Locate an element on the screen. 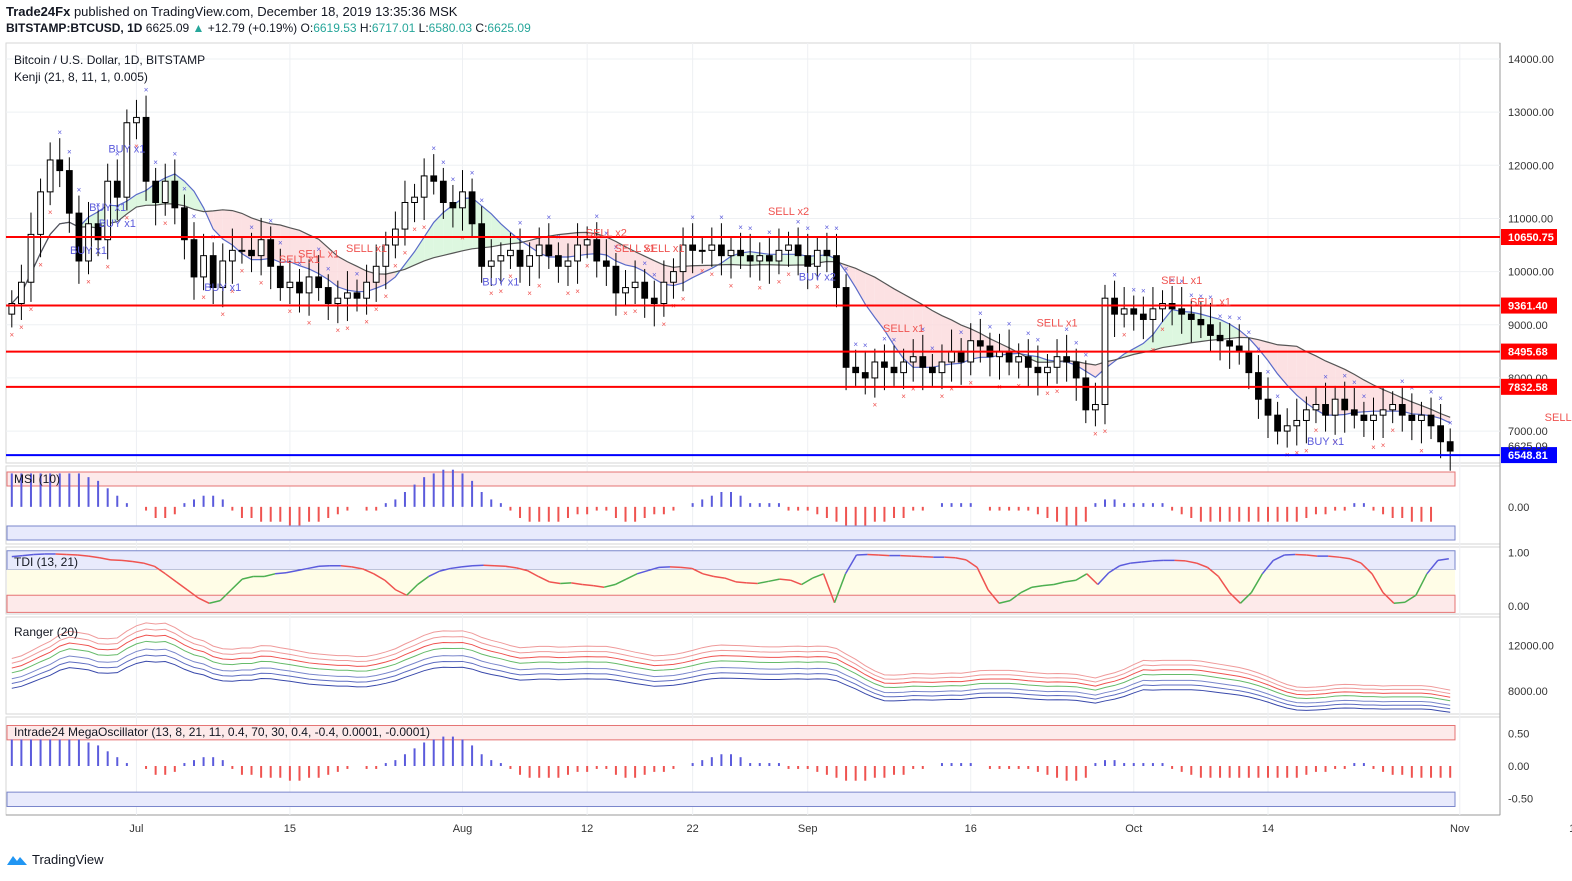 The width and height of the screenshot is (1572, 881). signal-annotation: SELL x1 is located at coordinates (299, 260).